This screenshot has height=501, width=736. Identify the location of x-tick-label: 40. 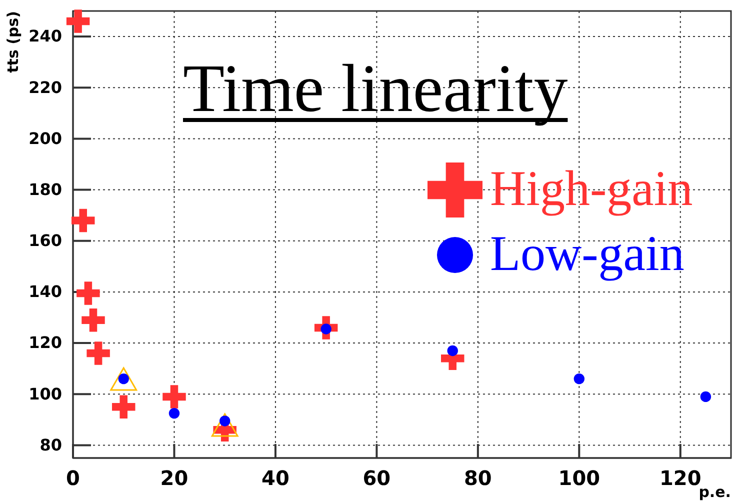
(276, 478).